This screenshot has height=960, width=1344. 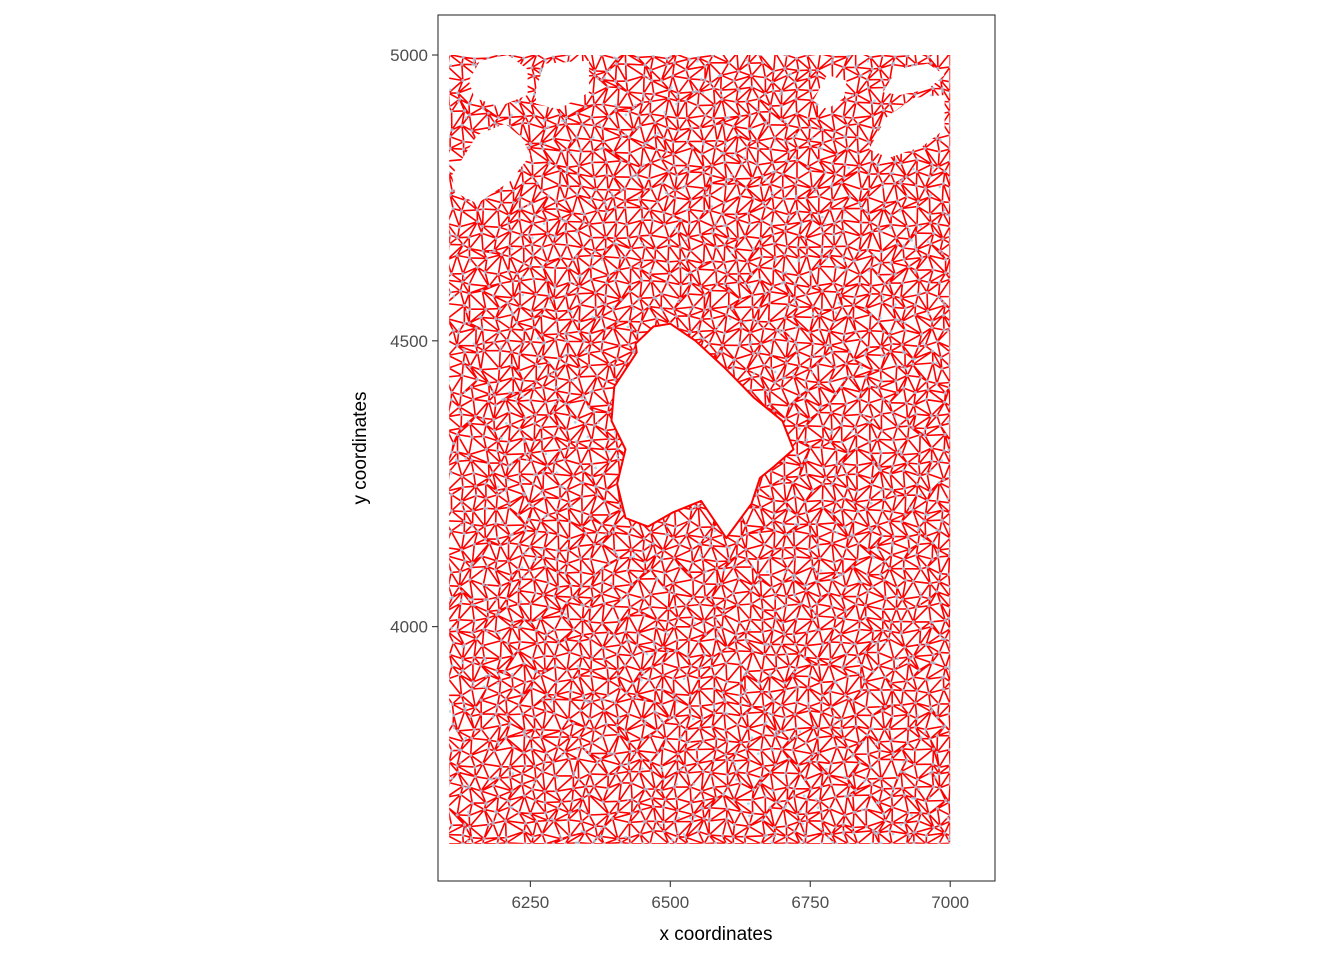 I want to click on y-tick-label: 5000, so click(x=409, y=55).